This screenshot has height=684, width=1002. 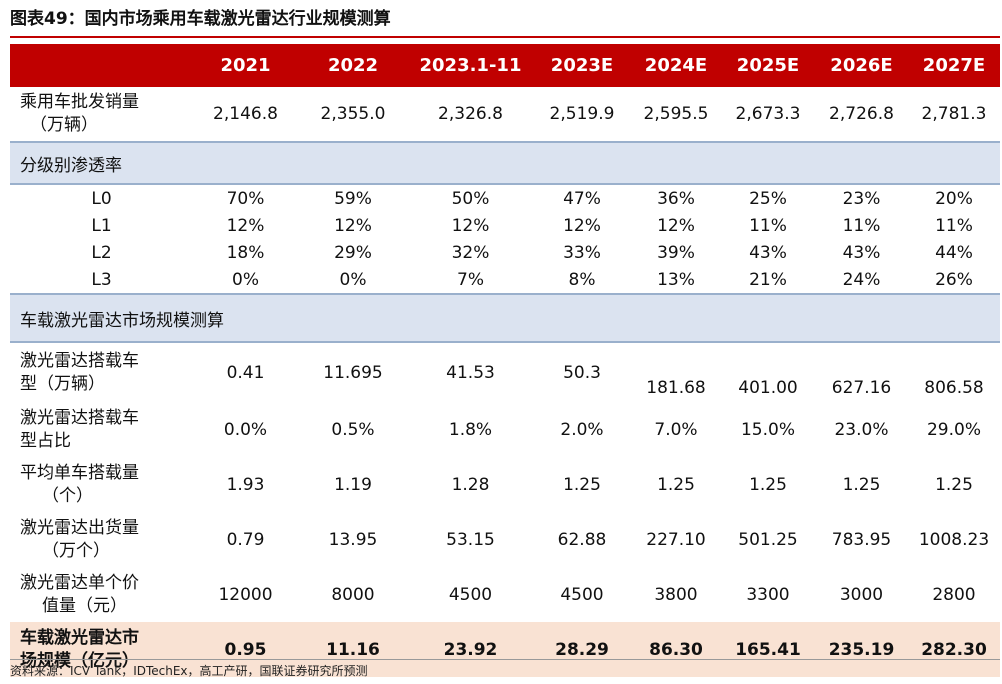 I want to click on table-cell: 2,146.8, so click(x=245, y=114).